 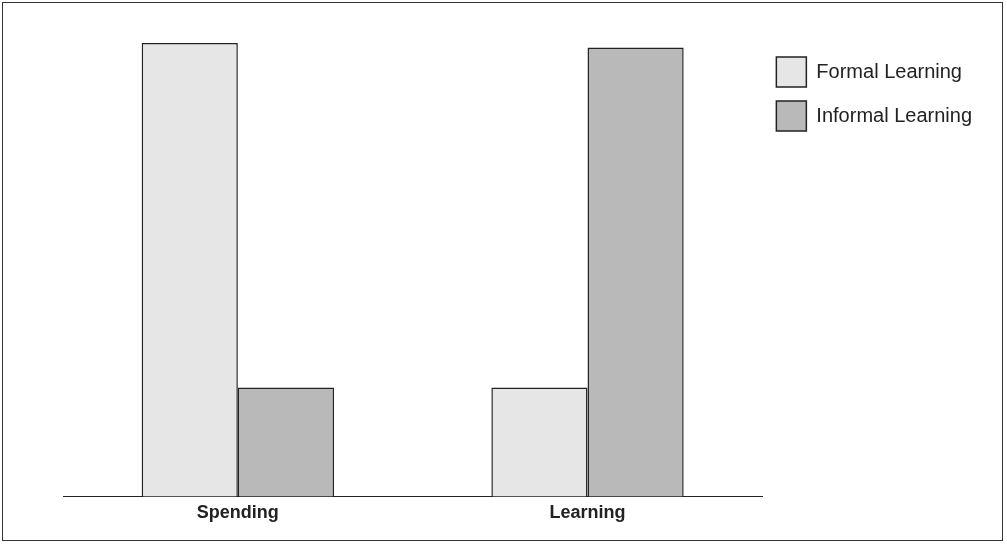 What do you see at coordinates (587, 512) in the screenshot?
I see `x-tick-label: Learning` at bounding box center [587, 512].